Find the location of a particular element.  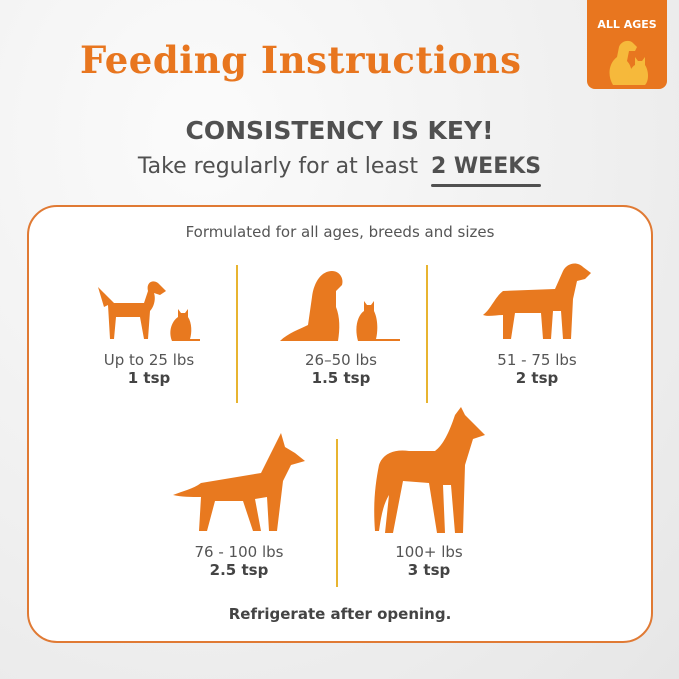

dose-value: 2 tsp is located at coordinates (537, 378).